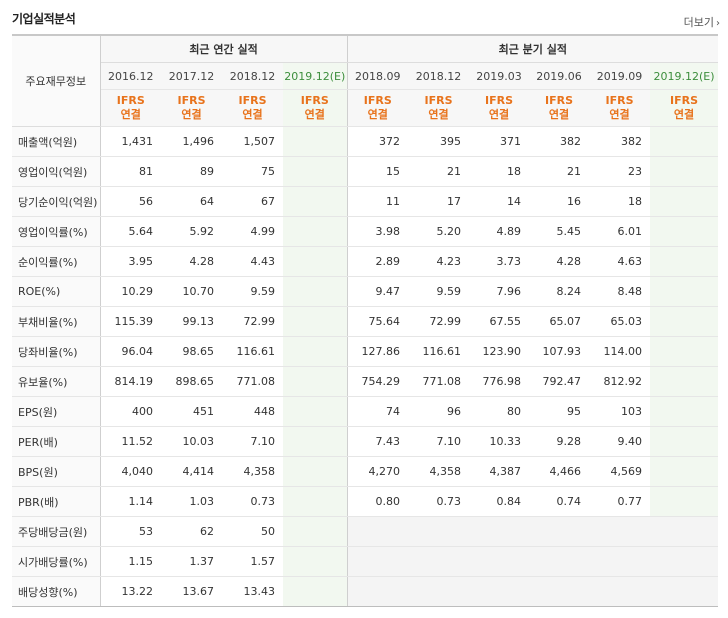  What do you see at coordinates (56, 261) in the screenshot?
I see `row-label: 순이익률(%)` at bounding box center [56, 261].